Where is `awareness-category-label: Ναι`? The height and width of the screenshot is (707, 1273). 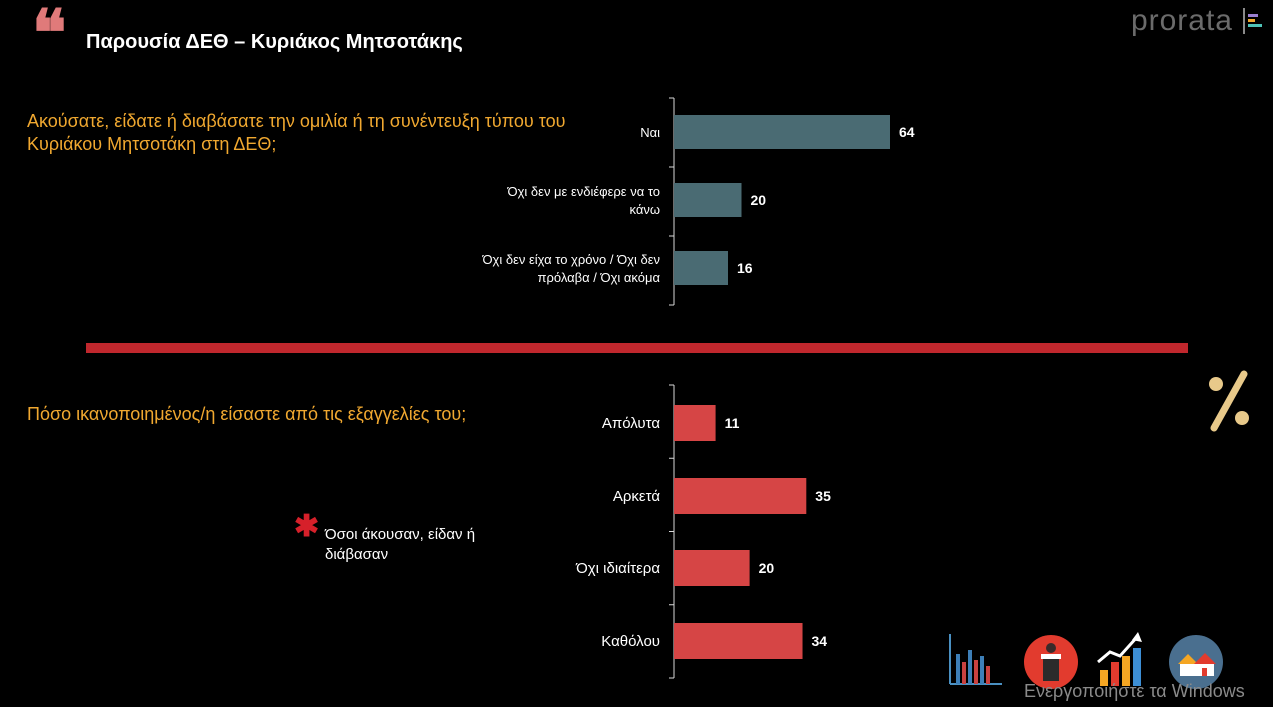 awareness-category-label: Ναι is located at coordinates (650, 132).